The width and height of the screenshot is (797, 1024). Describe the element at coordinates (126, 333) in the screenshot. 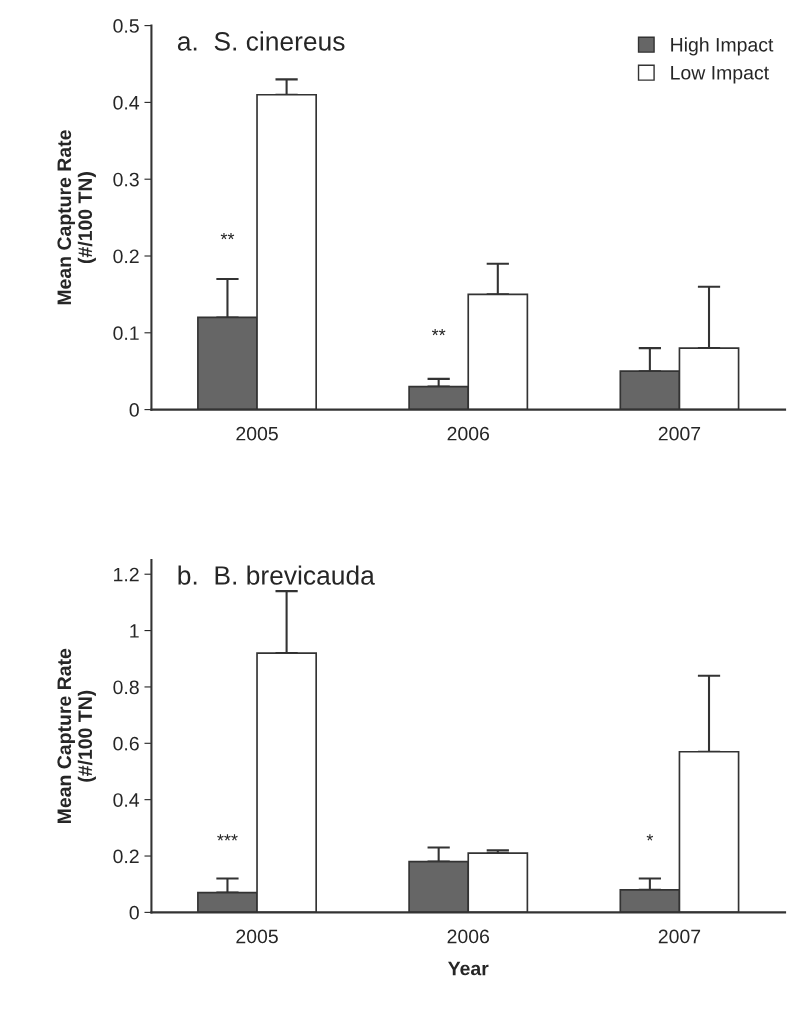

I see `y-tick-label: 0.1` at that location.